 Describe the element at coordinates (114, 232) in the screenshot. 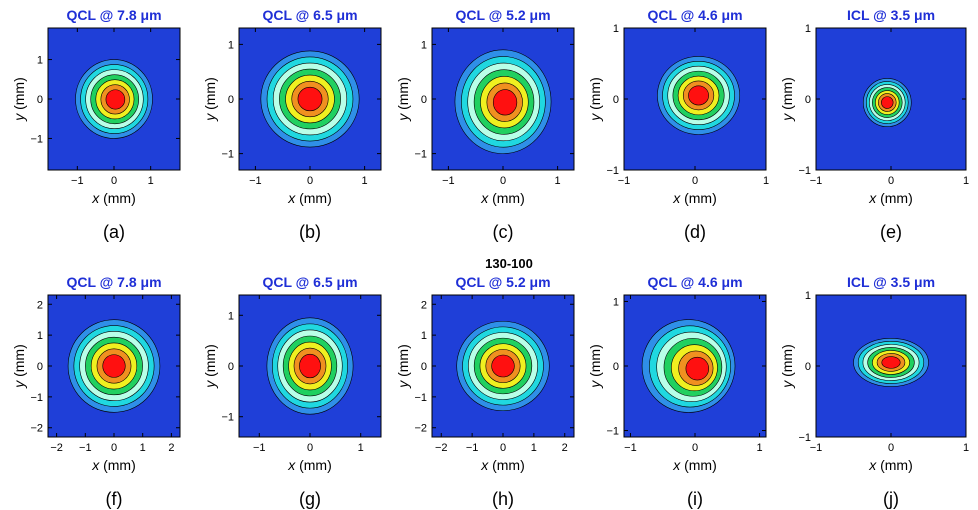

I see `panel-letter: (a)` at that location.